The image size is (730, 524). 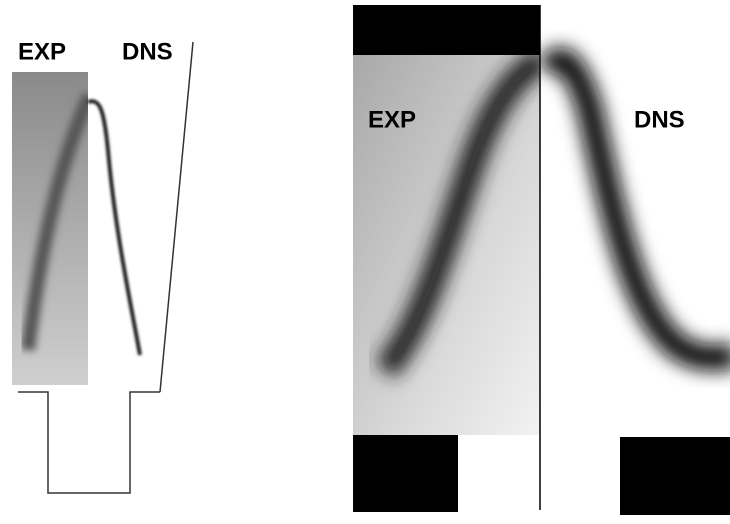 What do you see at coordinates (114, 227) in the screenshot?
I see `dns-curve` at bounding box center [114, 227].